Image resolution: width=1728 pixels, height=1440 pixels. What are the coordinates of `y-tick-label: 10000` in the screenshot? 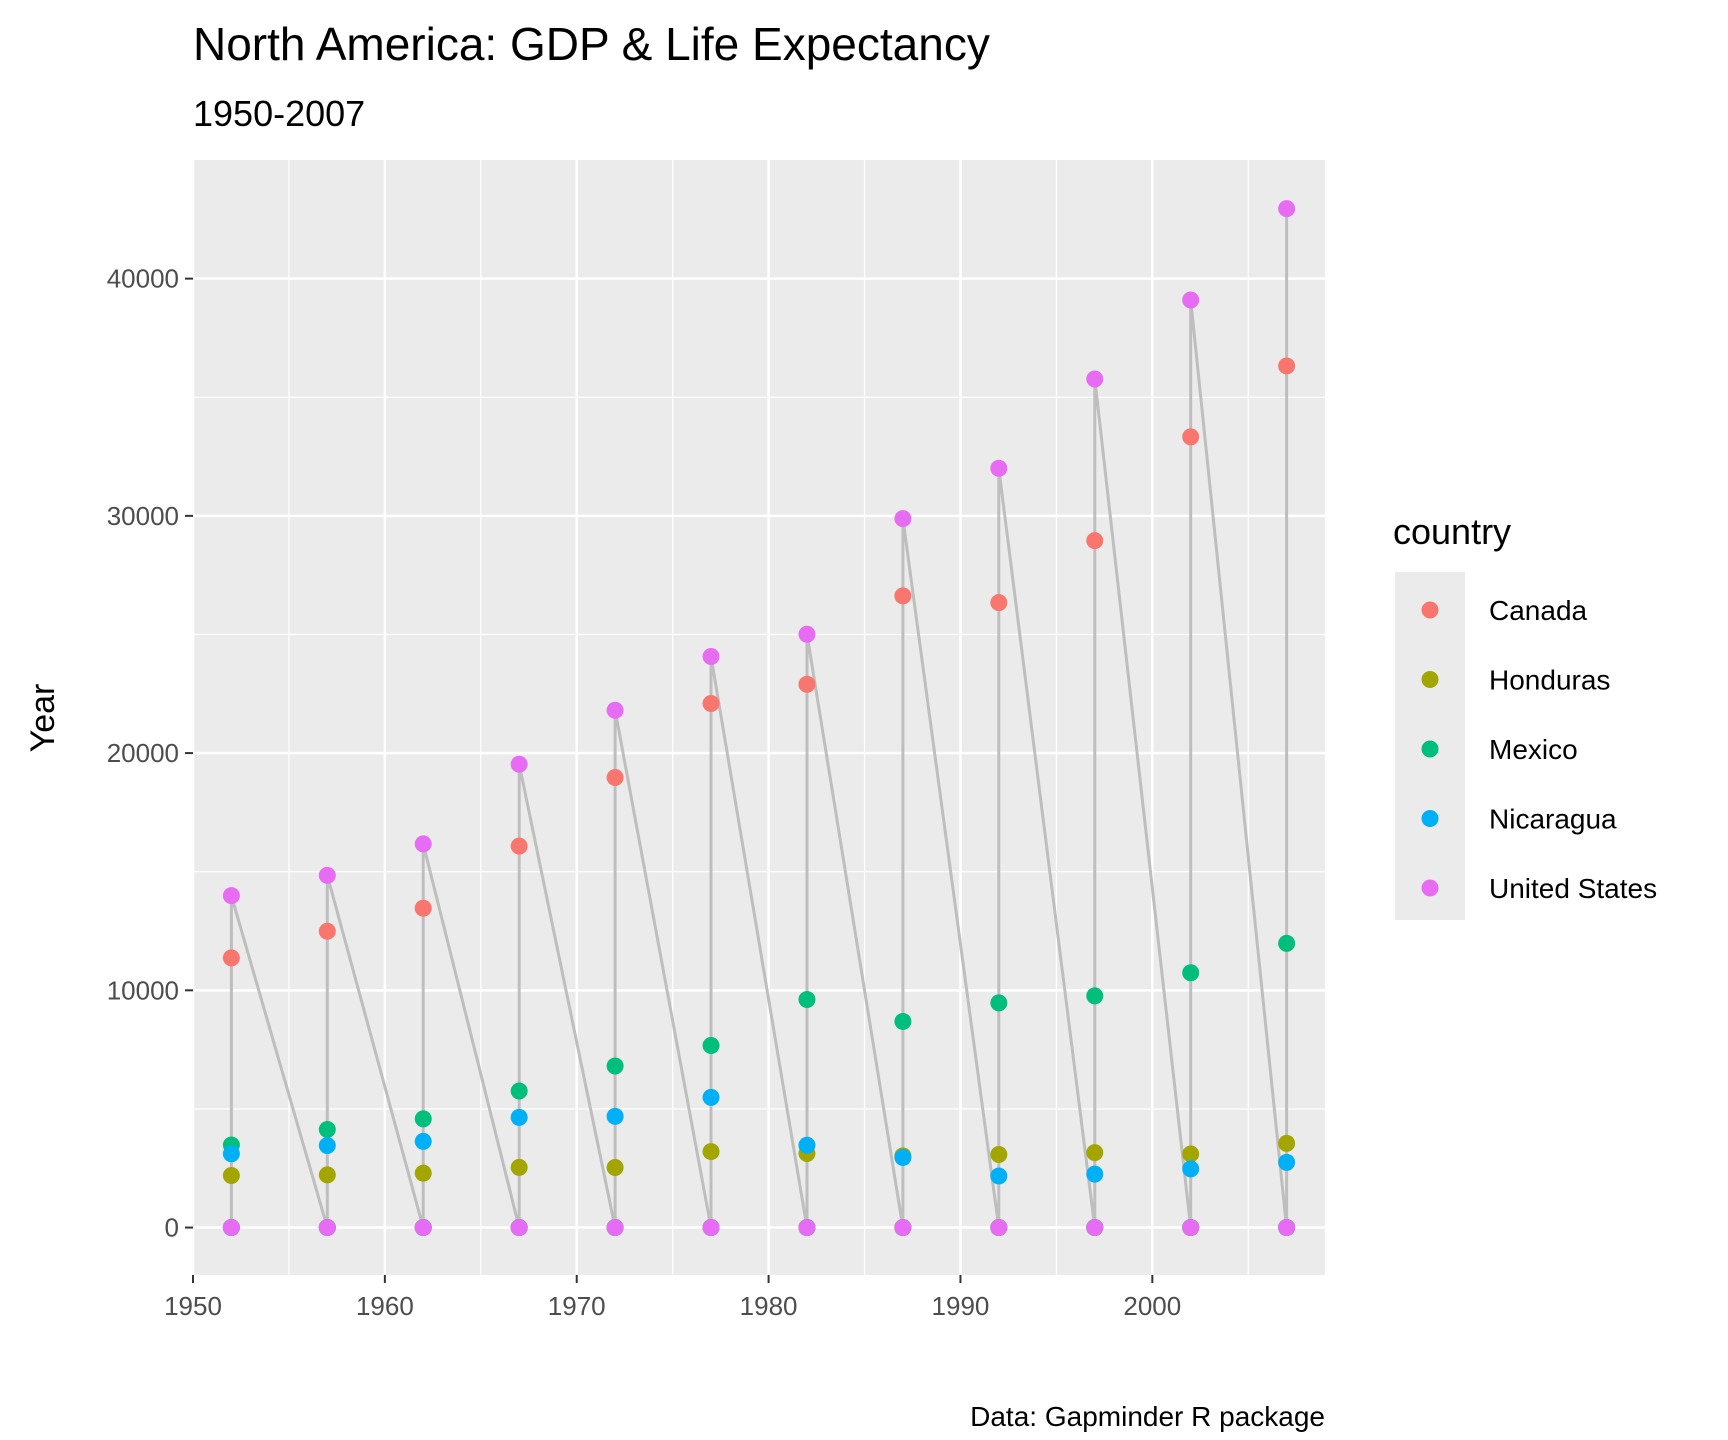 It's located at (143, 990).